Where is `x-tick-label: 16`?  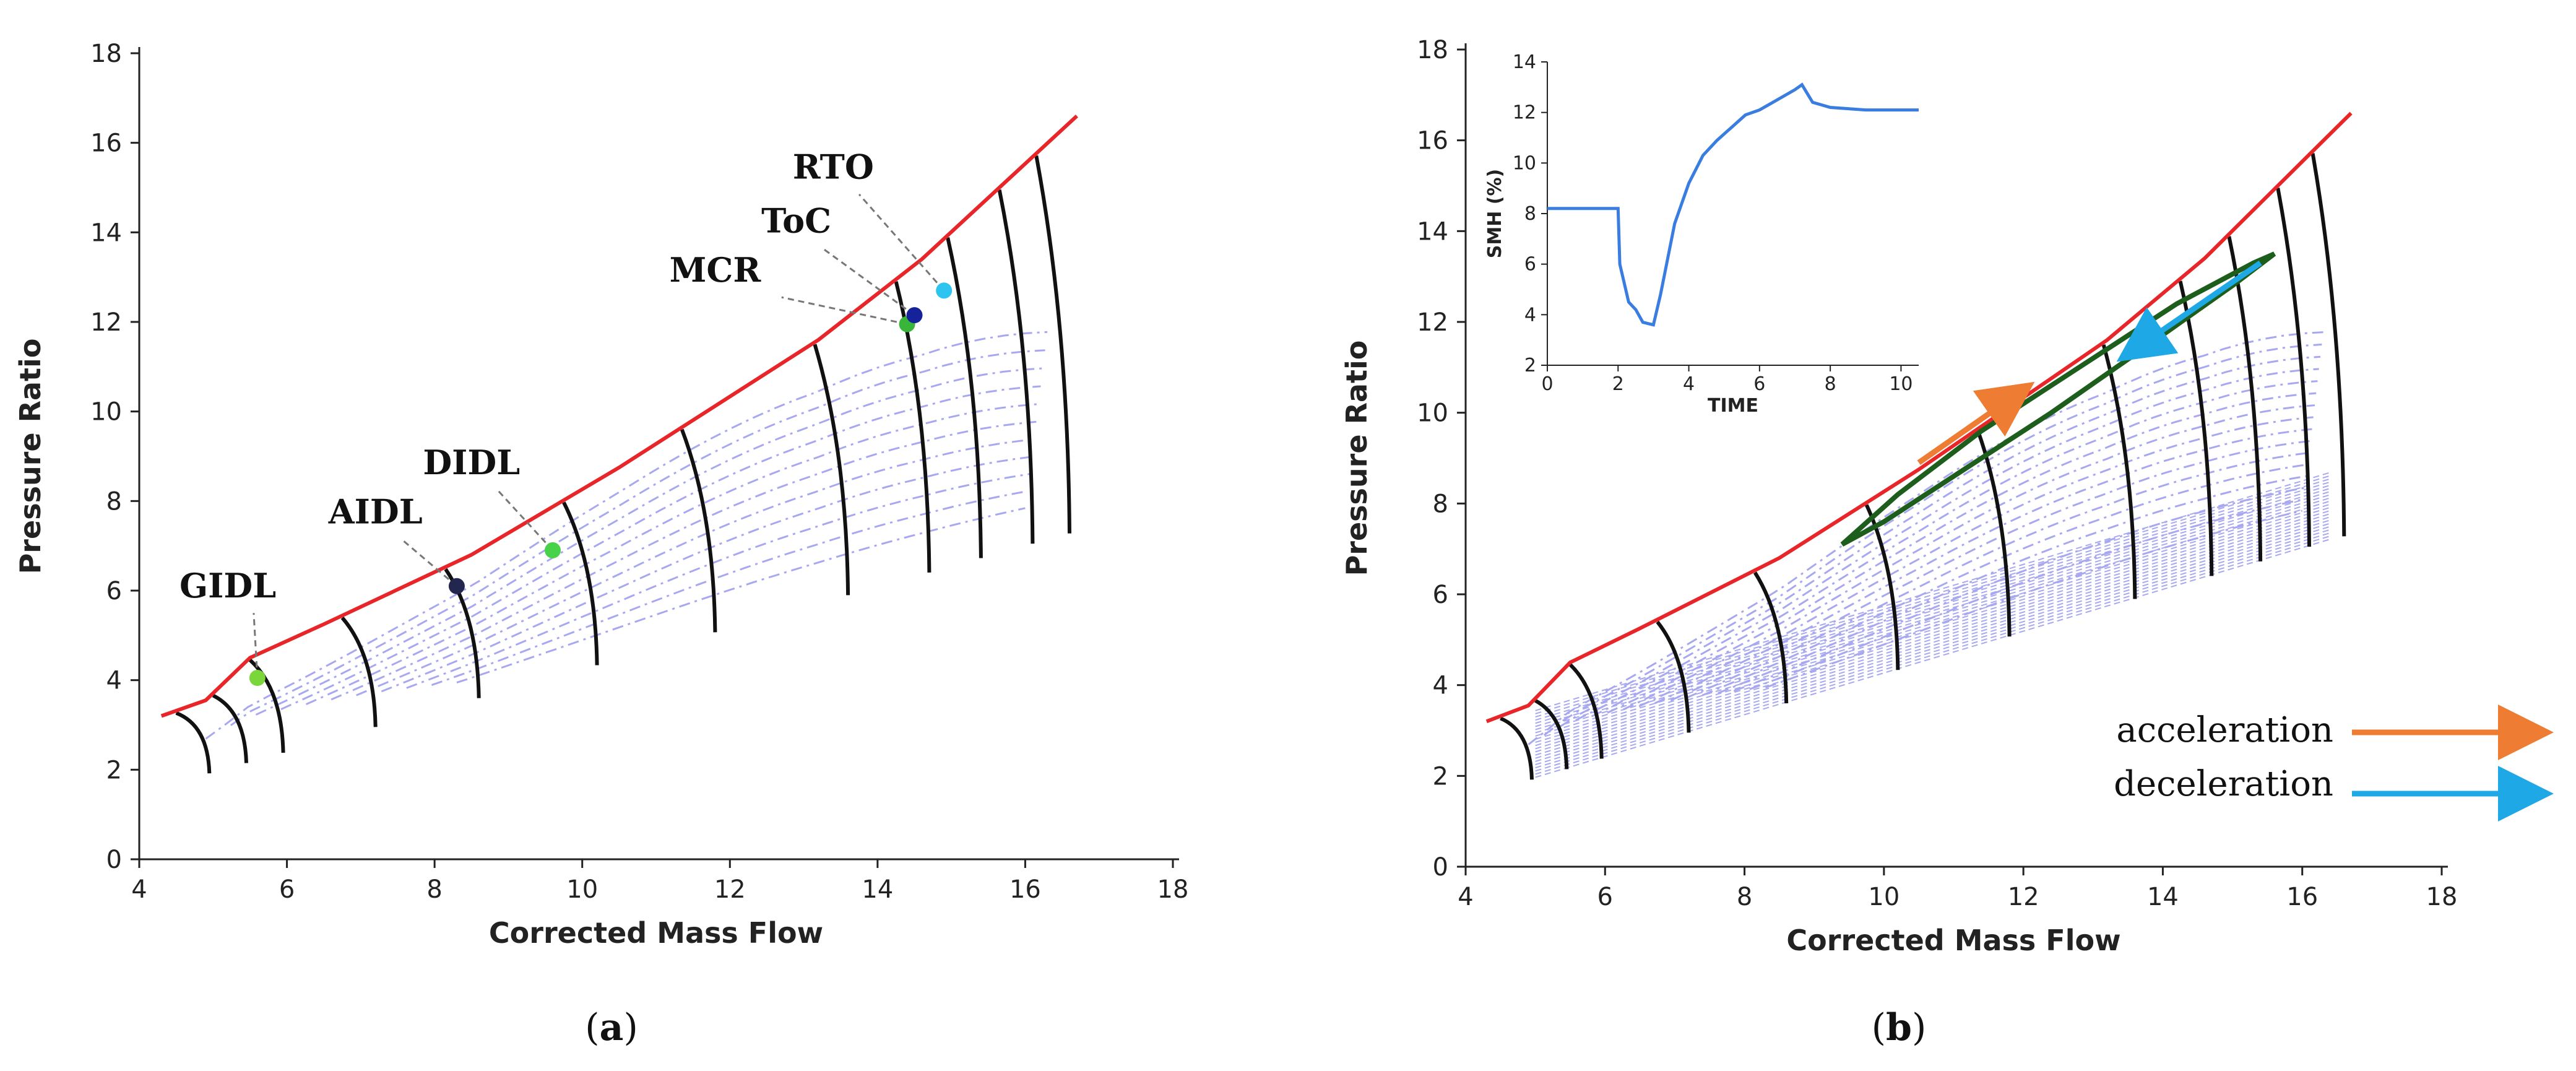
x-tick-label: 16 is located at coordinates (2302, 897).